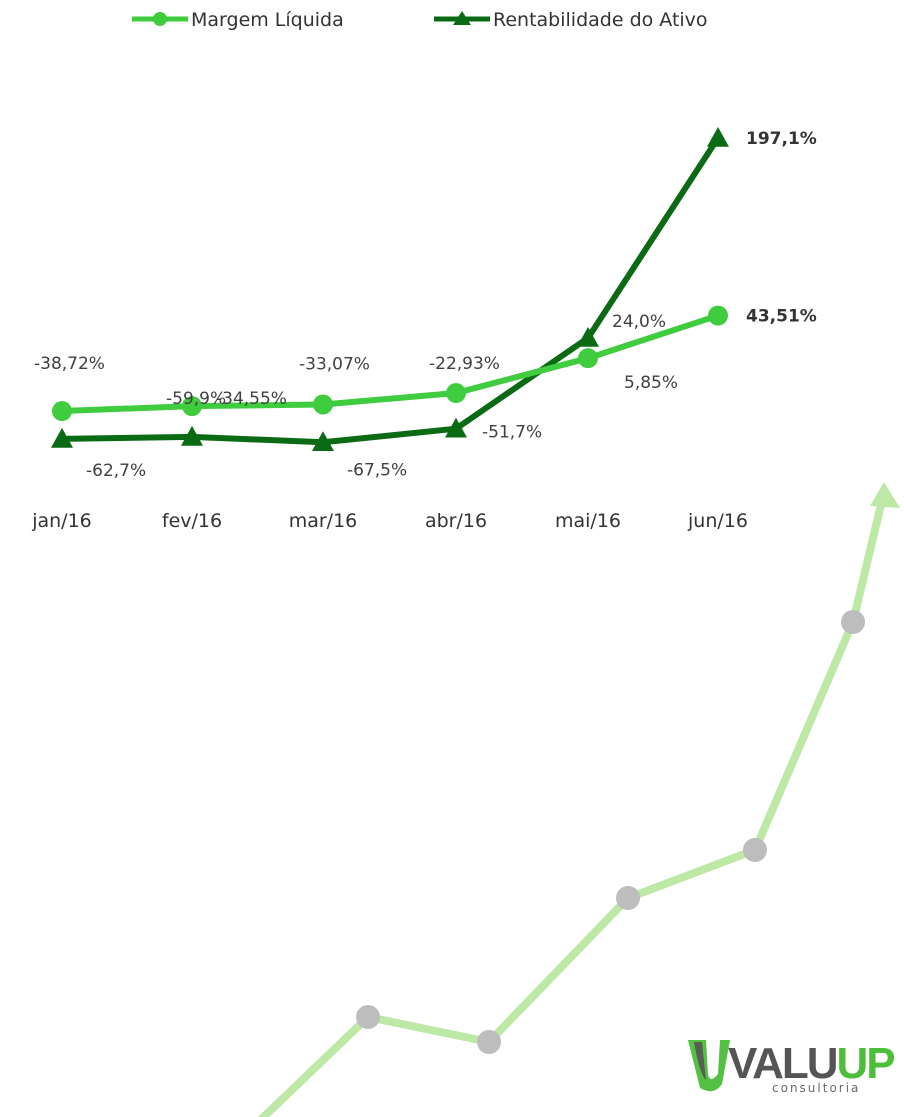 The width and height of the screenshot is (904, 1117). I want to click on x-tick-label-5: jun/16, so click(717, 521).